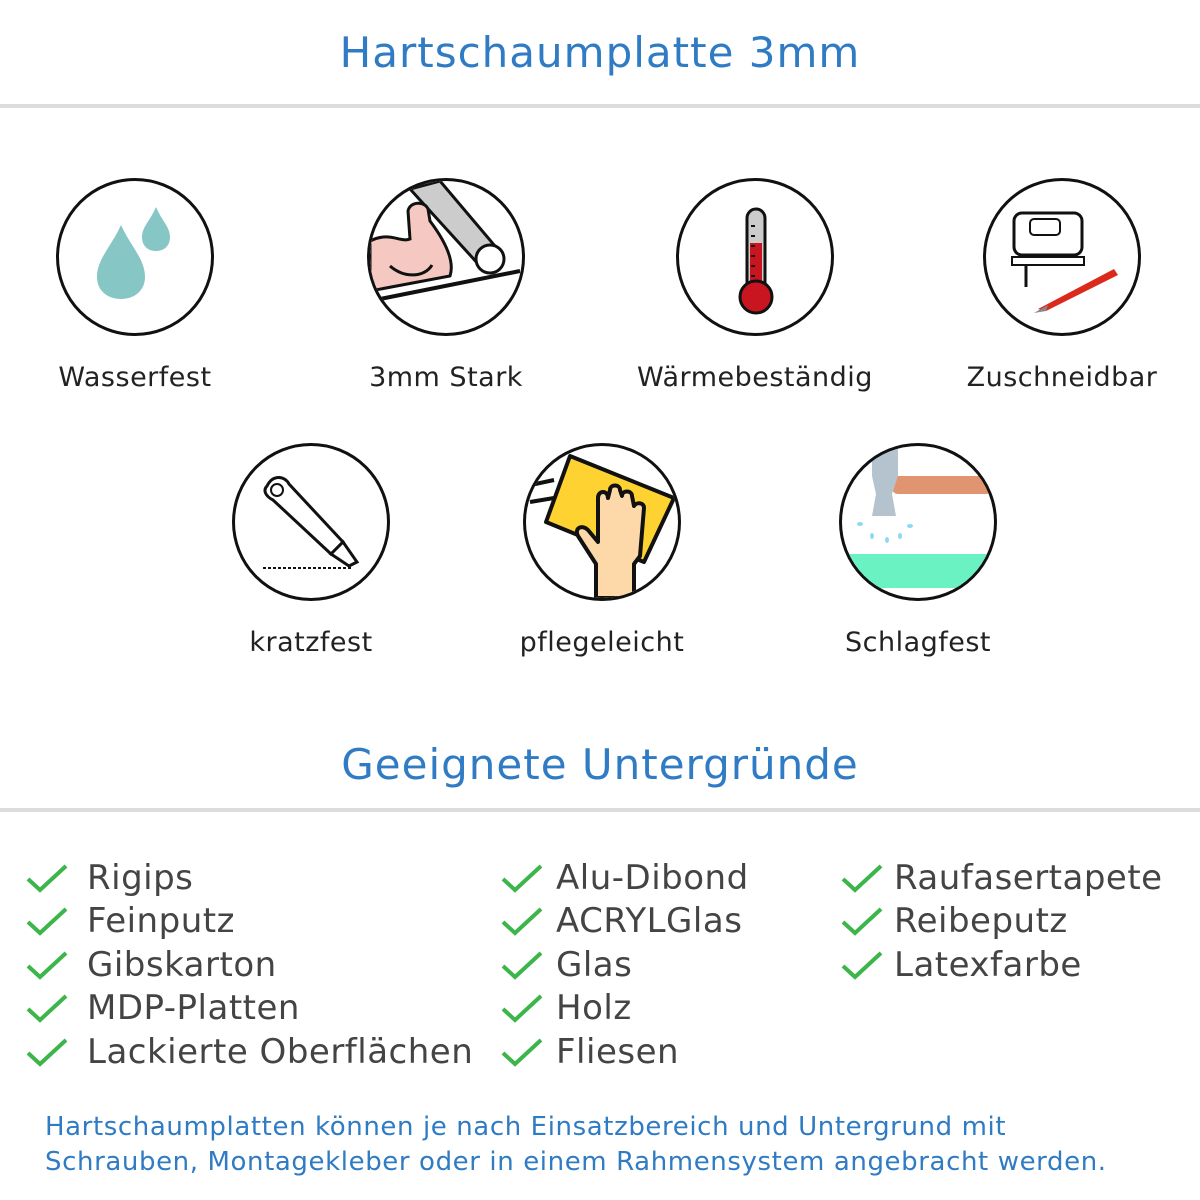 This screenshot has height=1200, width=1200. I want to click on page-title: Hartschaumplatte 3mm, so click(600, 52).